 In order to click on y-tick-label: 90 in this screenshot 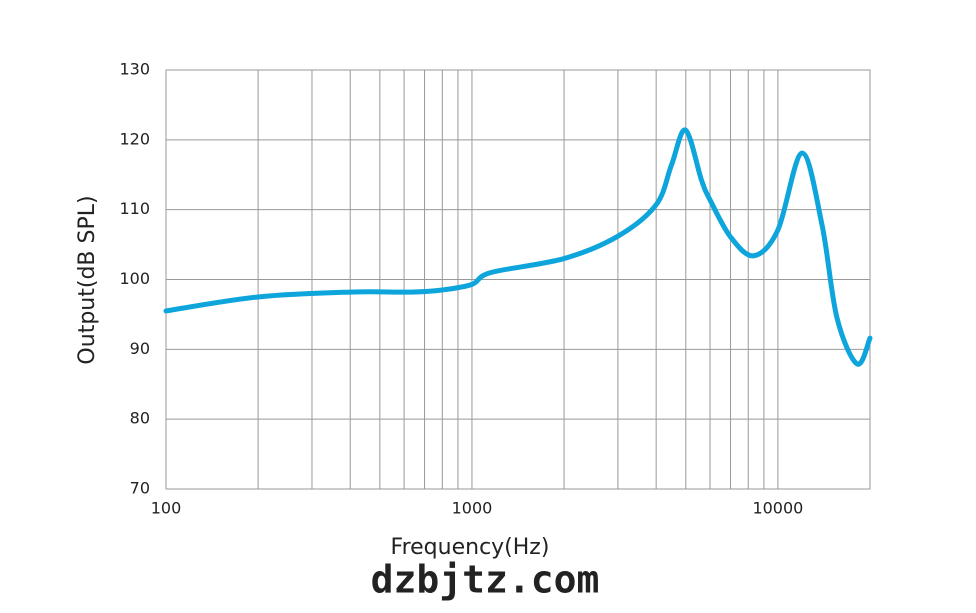, I will do `click(140, 348)`.